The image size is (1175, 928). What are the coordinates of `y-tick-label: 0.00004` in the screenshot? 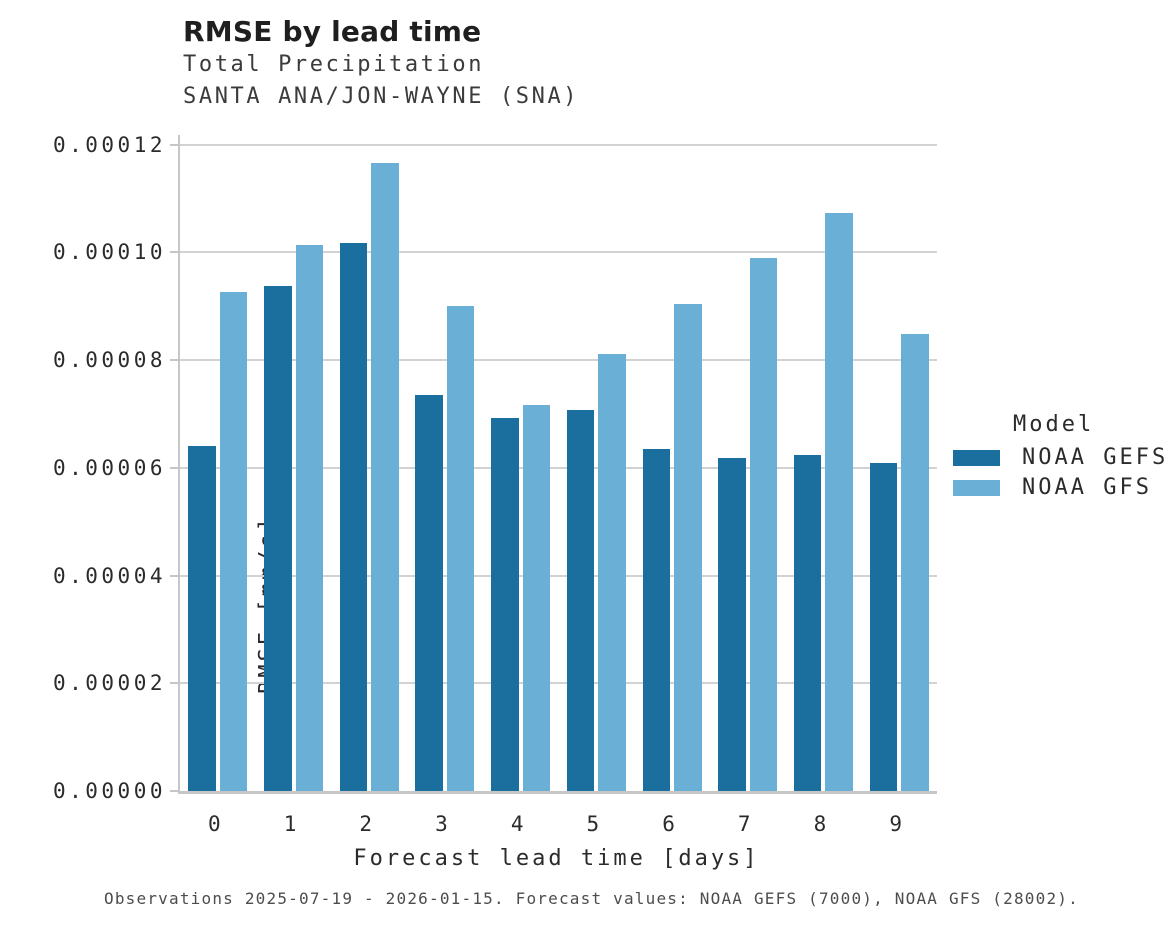 It's located at (109, 575).